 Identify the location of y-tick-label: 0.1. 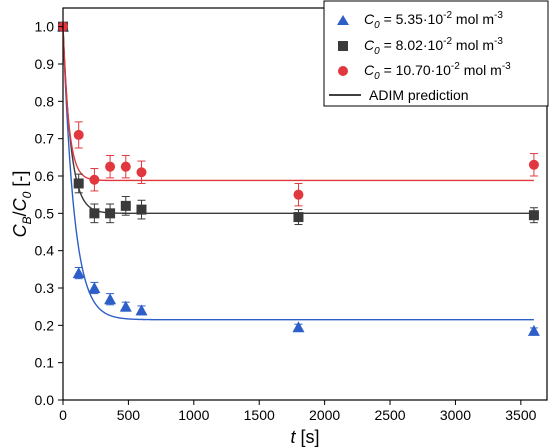
(45, 363).